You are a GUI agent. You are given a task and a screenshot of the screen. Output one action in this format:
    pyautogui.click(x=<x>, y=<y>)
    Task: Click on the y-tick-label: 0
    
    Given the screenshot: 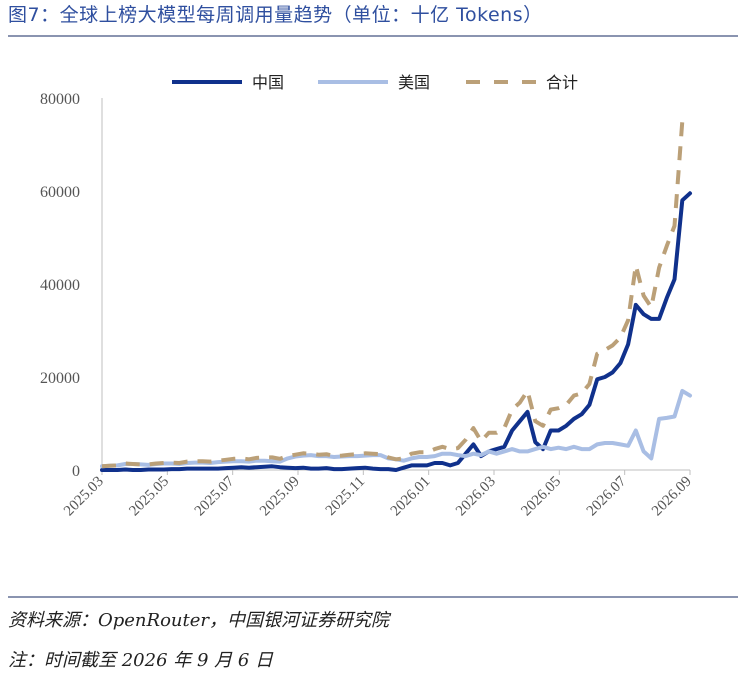 What is the action you would take?
    pyautogui.click(x=76, y=471)
    